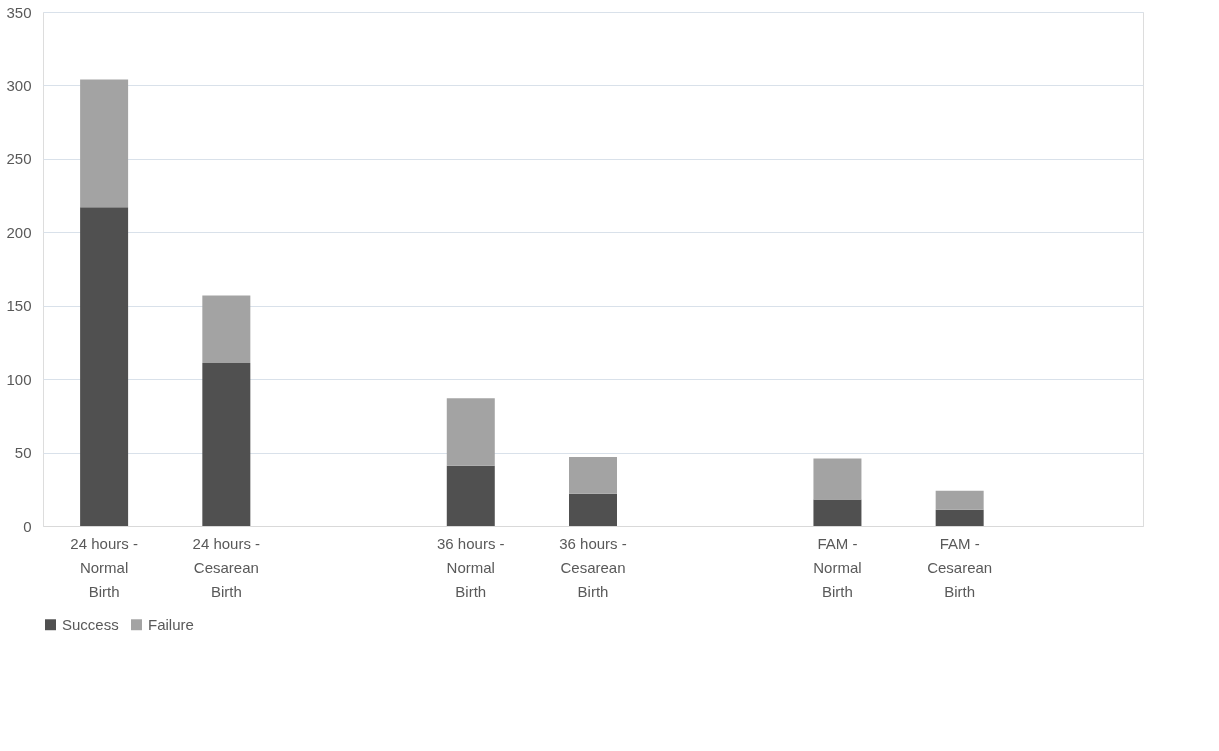 The width and height of the screenshot is (1219, 751). Describe the element at coordinates (837, 567) in the screenshot. I see `x-tick-label: FAM - Normal Birth` at that location.